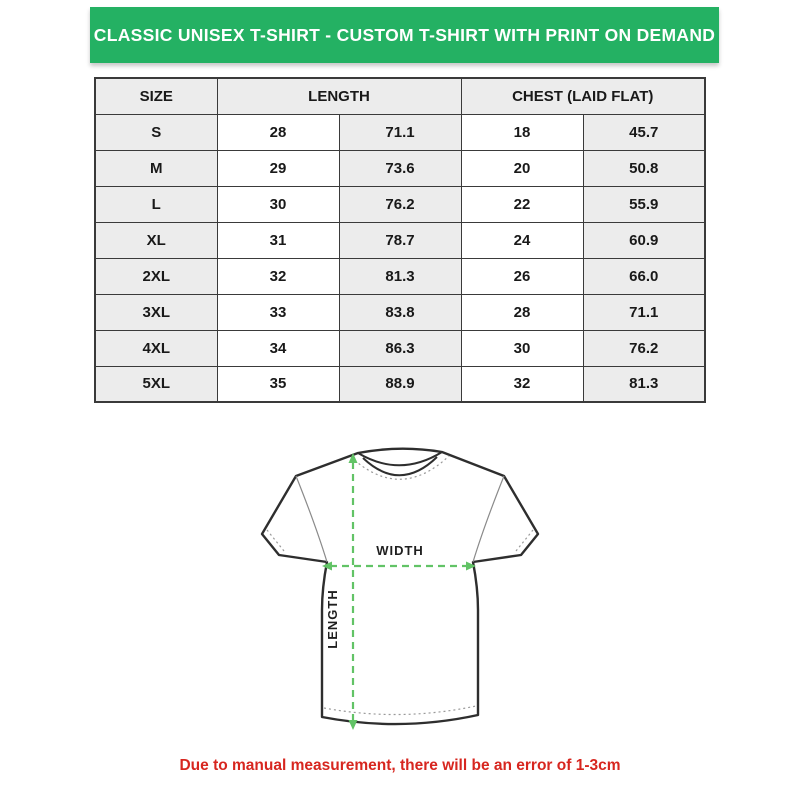 Image resolution: width=800 pixels, height=800 pixels. I want to click on width-label: WIDTH, so click(400, 550).